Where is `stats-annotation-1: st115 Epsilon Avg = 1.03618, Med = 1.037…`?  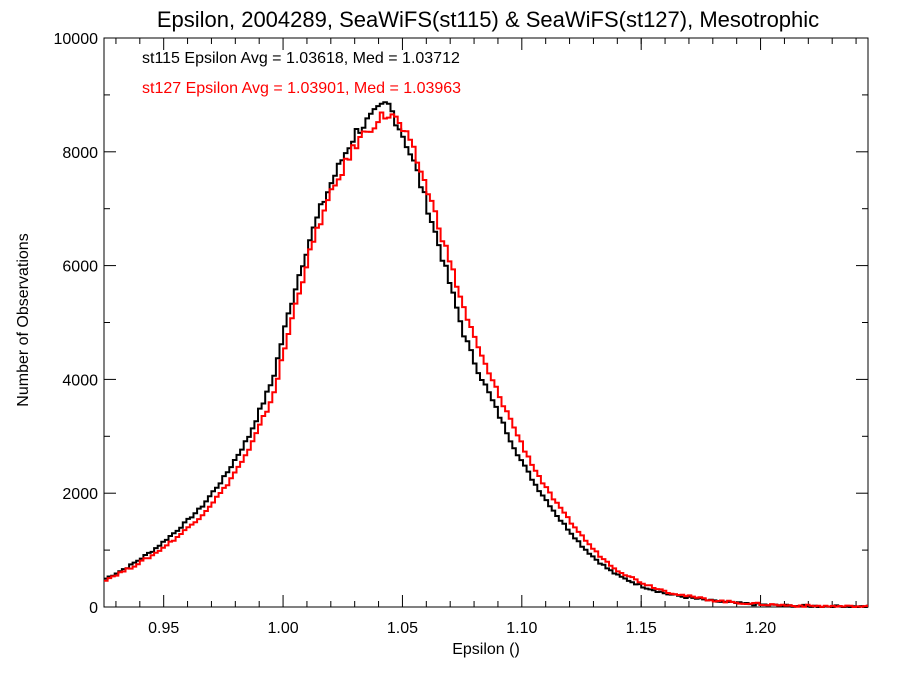 stats-annotation-1: st115 Epsilon Avg = 1.03618, Med = 1.037… is located at coordinates (301, 58).